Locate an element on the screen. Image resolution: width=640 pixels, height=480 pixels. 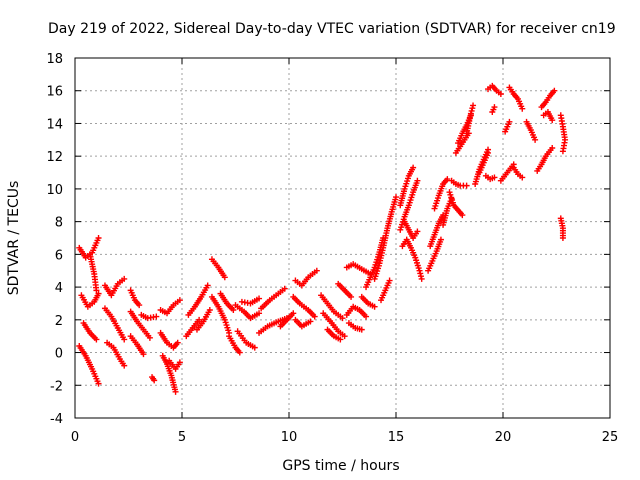
x-tick-label: 5 is located at coordinates (182, 437).